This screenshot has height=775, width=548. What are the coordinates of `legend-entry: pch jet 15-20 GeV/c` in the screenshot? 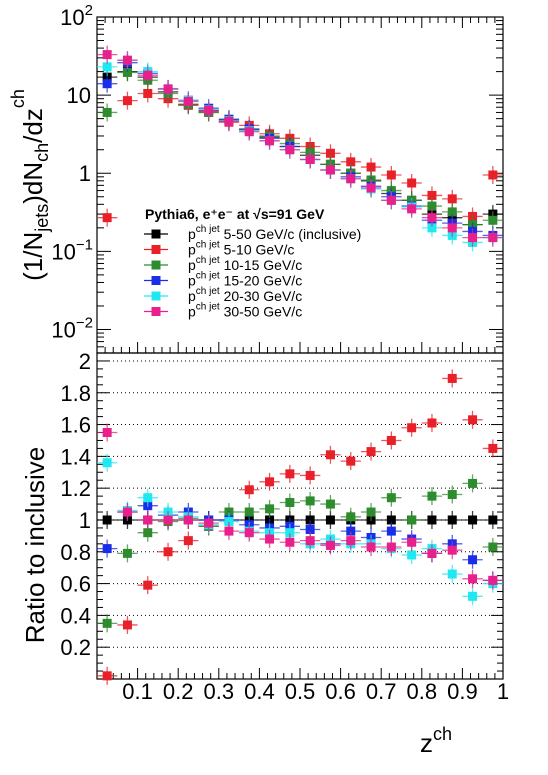 It's located at (245, 280).